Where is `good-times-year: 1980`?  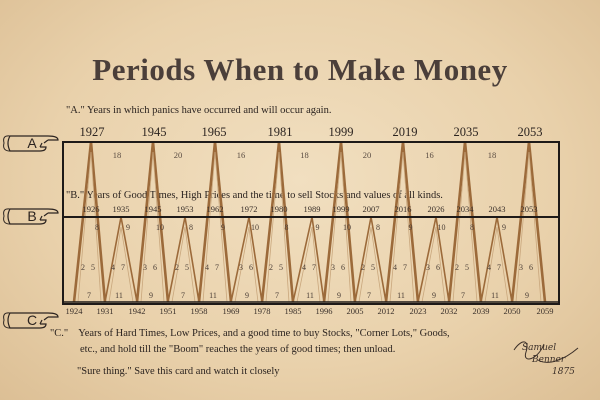 good-times-year: 1980 is located at coordinates (279, 209).